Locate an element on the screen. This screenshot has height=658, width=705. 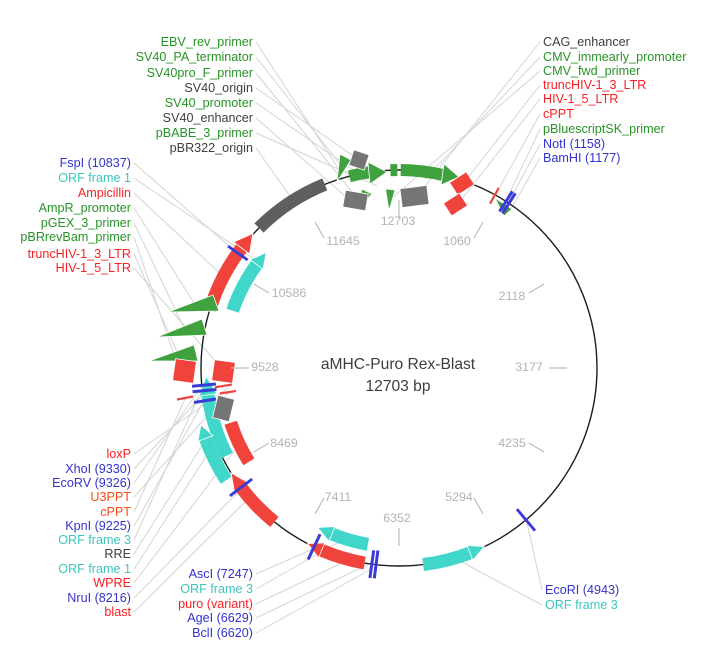
tick-number: 10586 is located at coordinates (289, 293).